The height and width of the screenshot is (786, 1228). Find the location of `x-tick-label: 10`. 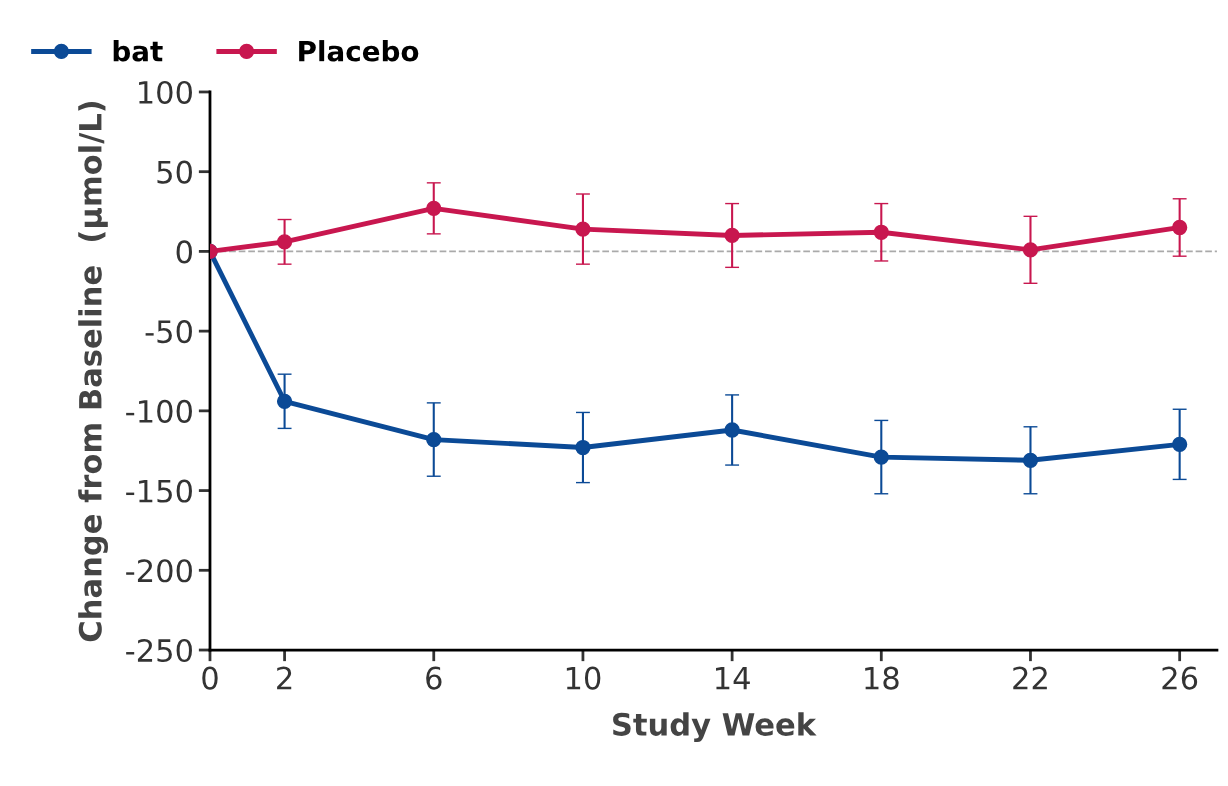

x-tick-label: 10 is located at coordinates (583, 678).